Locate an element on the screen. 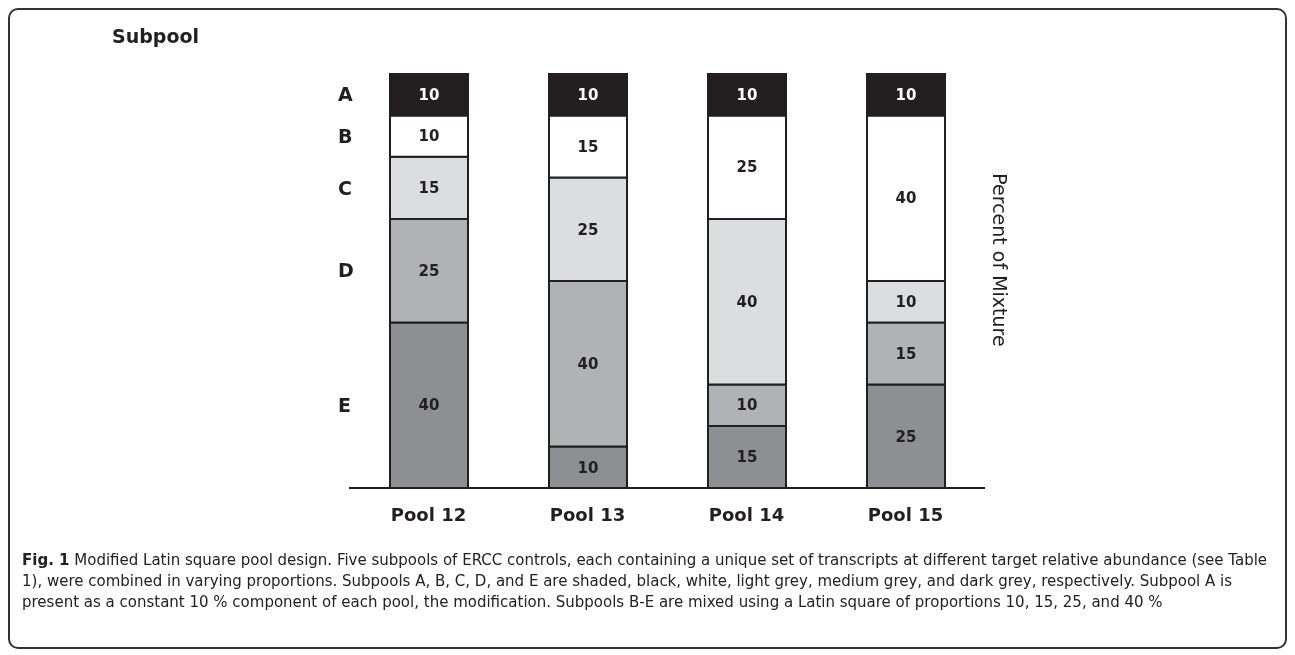 The height and width of the screenshot is (655, 1295). x-tick-label: Pool 15 is located at coordinates (905, 514).